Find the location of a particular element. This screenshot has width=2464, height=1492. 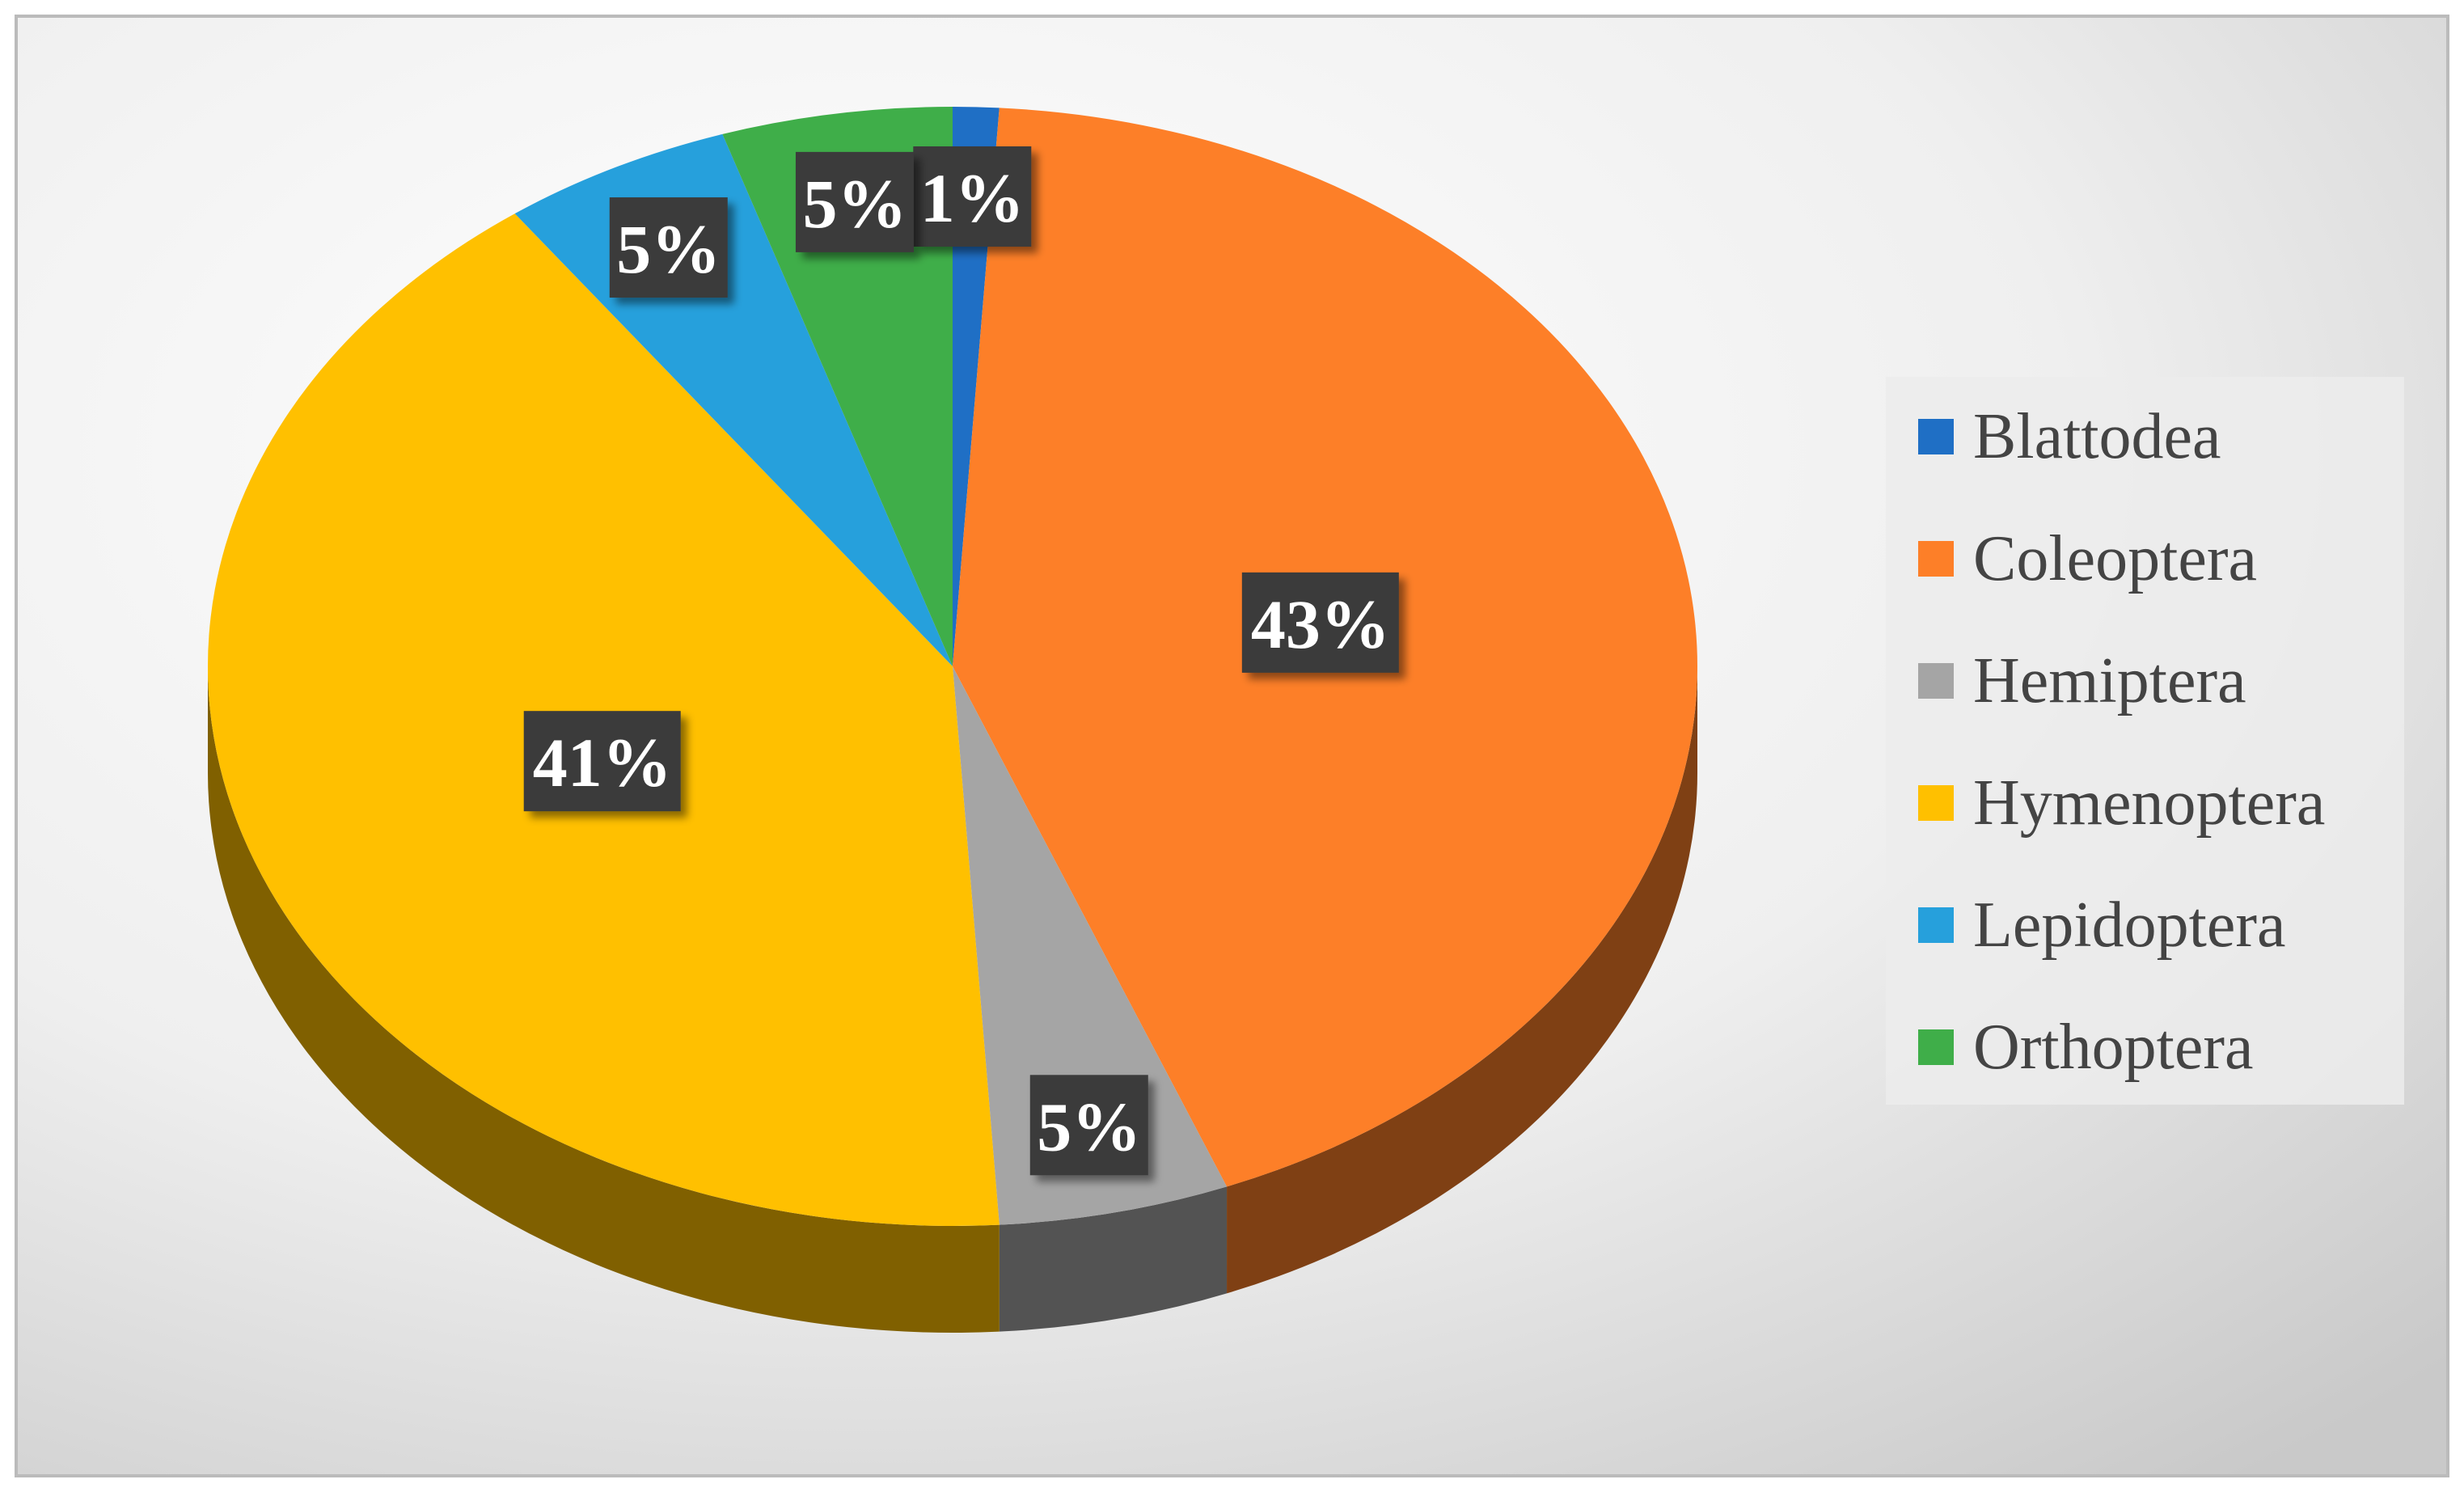

legend-label: Hymenoptera is located at coordinates (2149, 803).